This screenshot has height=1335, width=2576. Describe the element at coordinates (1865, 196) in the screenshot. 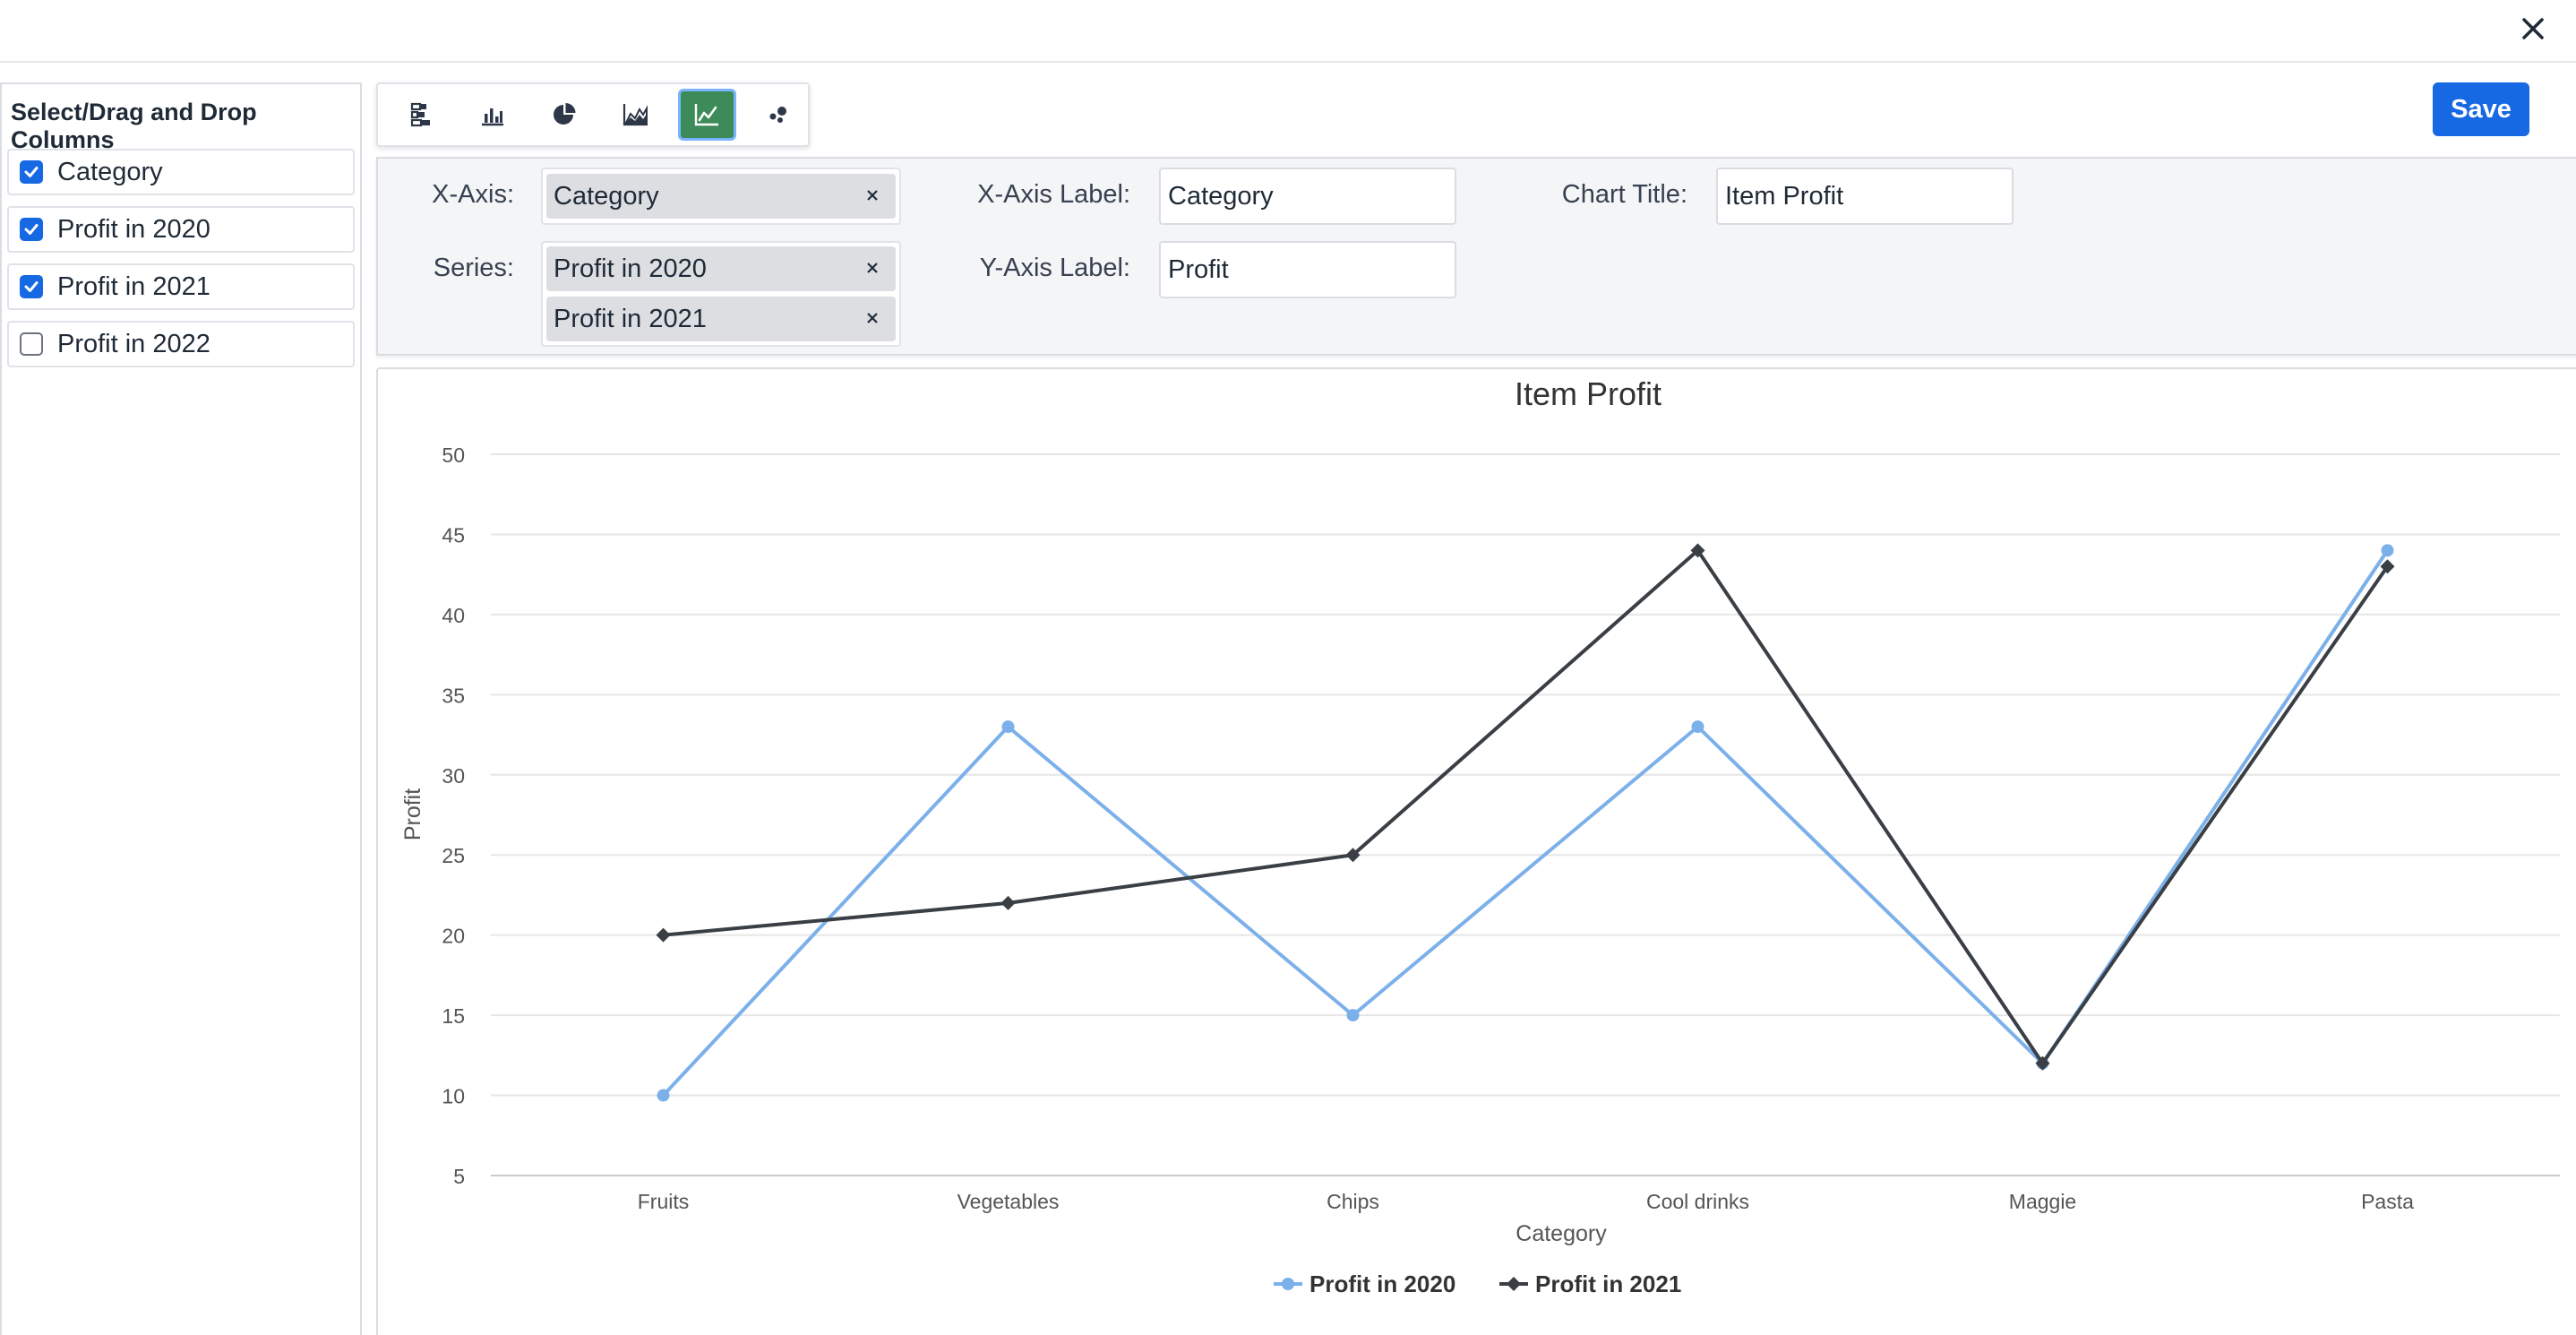

I see `chart-title-input` at that location.